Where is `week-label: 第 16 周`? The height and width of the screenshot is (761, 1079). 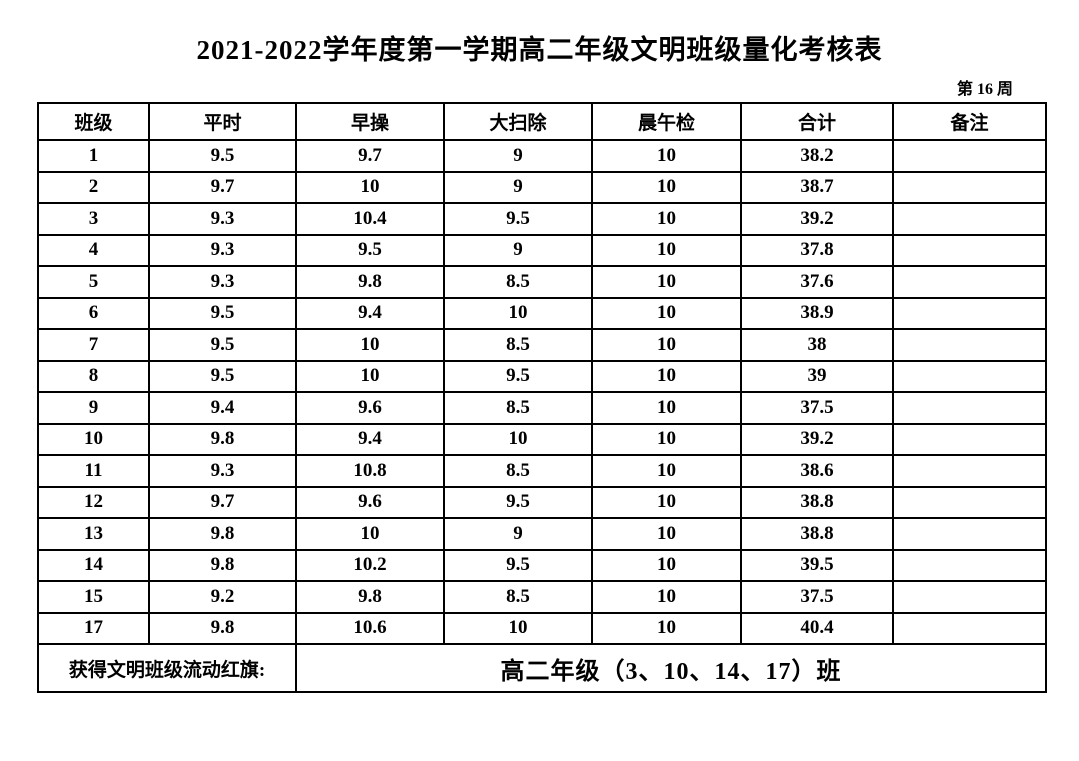 week-label: 第 16 周 is located at coordinates (984, 89).